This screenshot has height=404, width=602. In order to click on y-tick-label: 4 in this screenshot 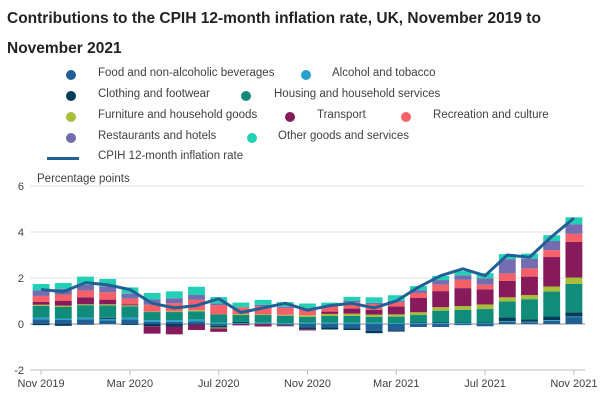, I will do `click(21, 233)`.